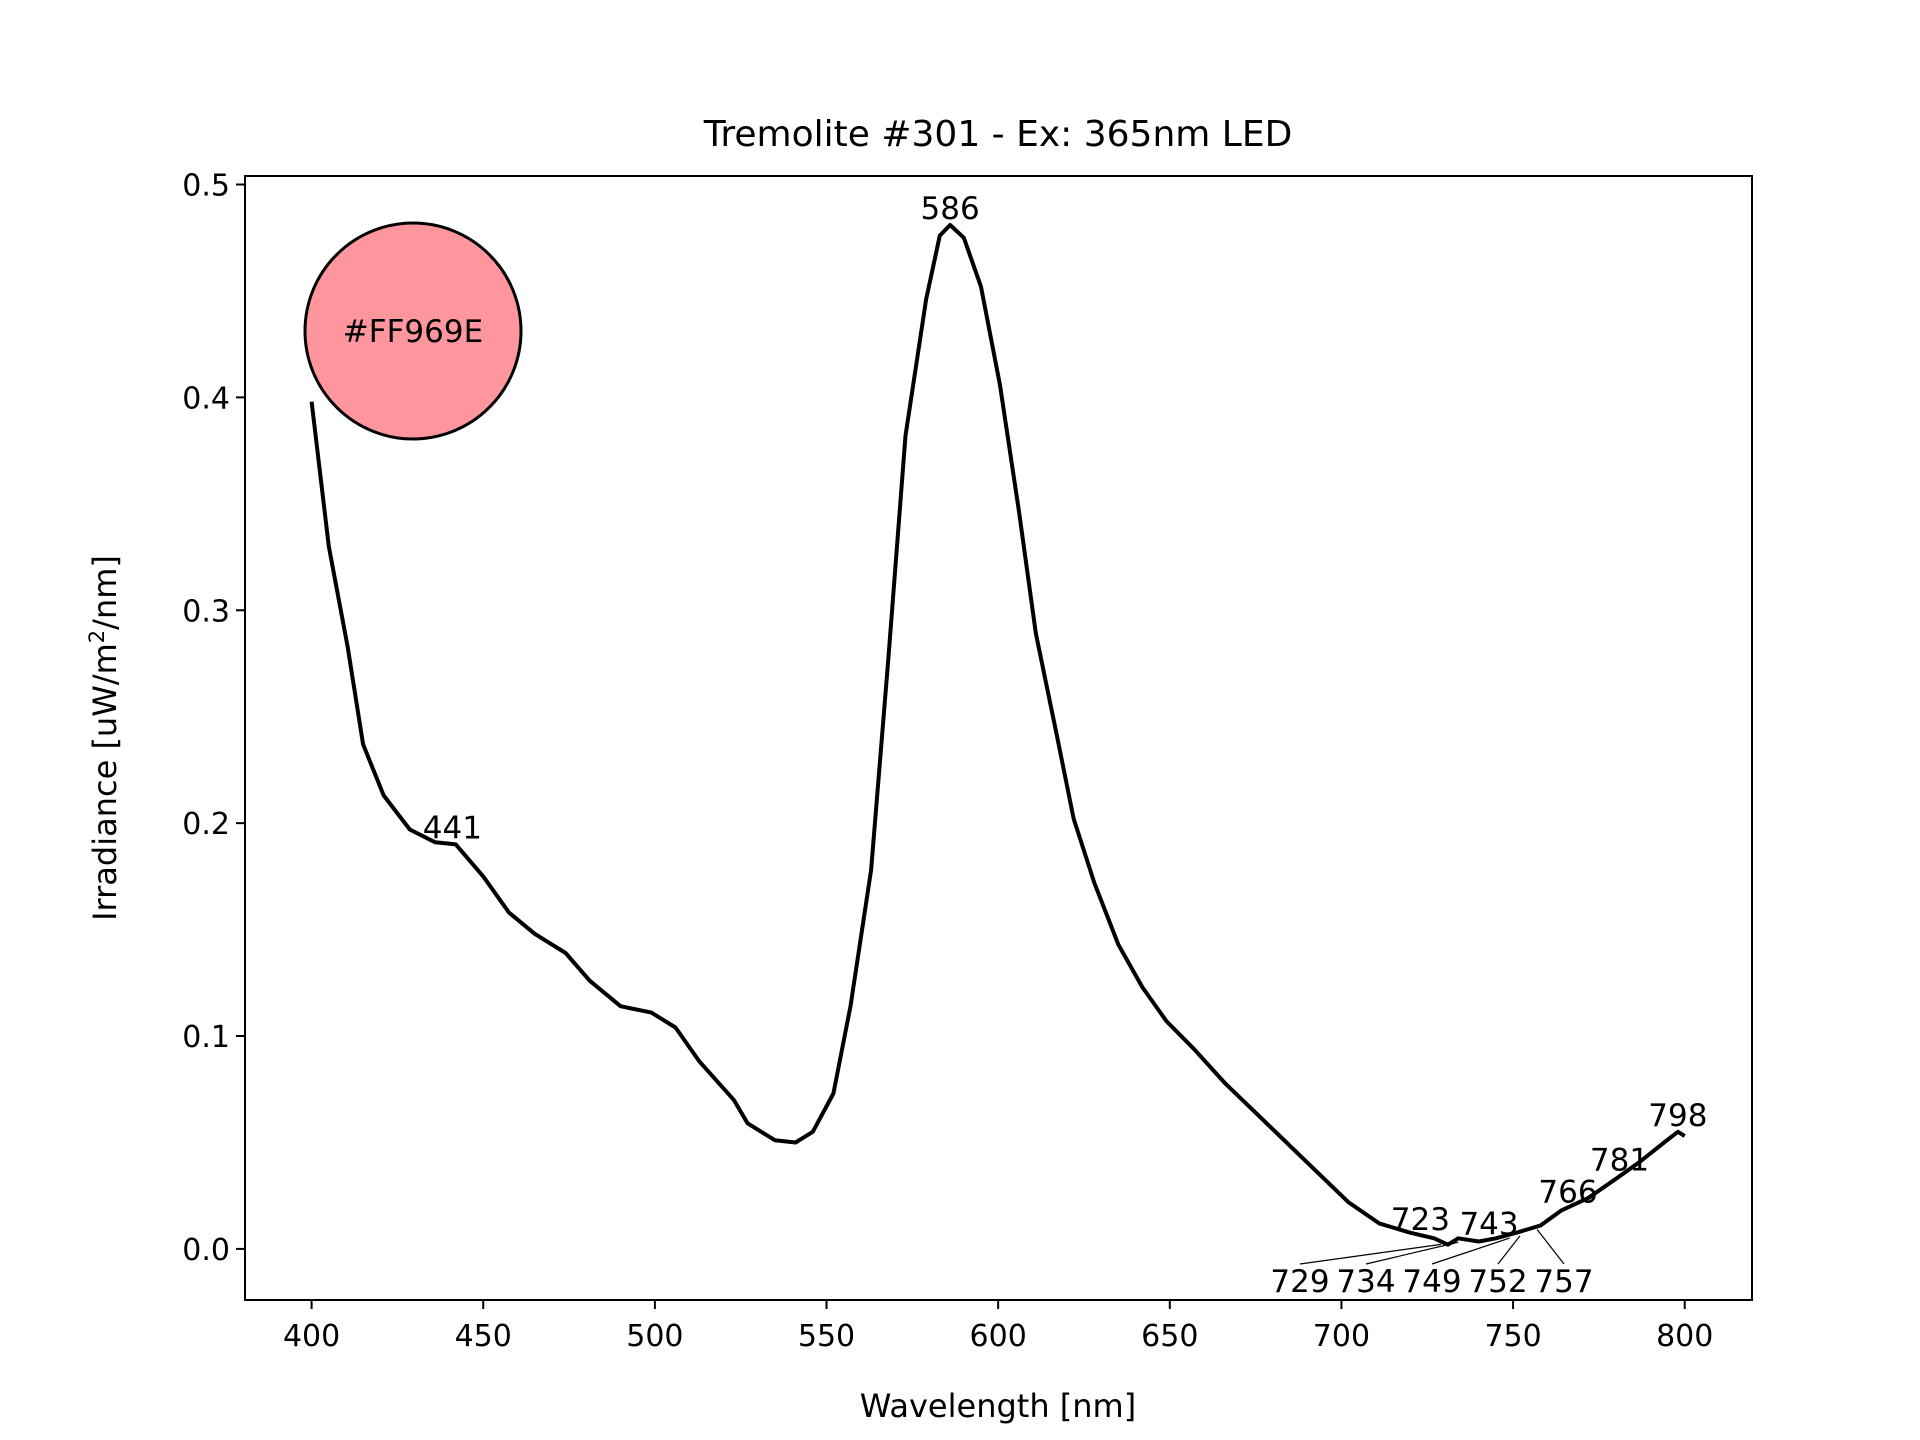  Describe the element at coordinates (1365, 1282) in the screenshot. I see `peak-annotation: 734` at that location.